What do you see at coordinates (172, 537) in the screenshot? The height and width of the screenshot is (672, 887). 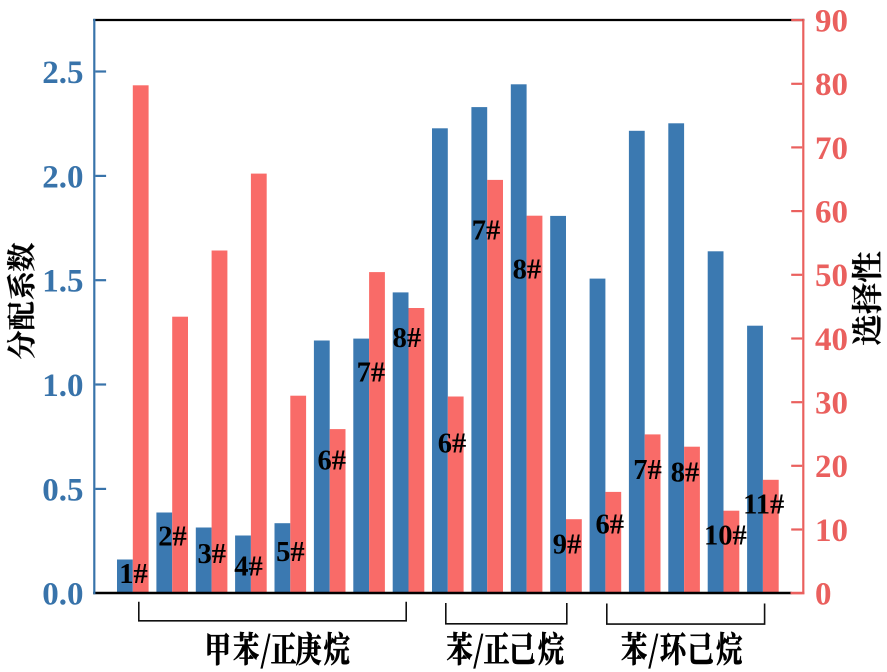 I see `svg-text: 2#` at bounding box center [172, 537].